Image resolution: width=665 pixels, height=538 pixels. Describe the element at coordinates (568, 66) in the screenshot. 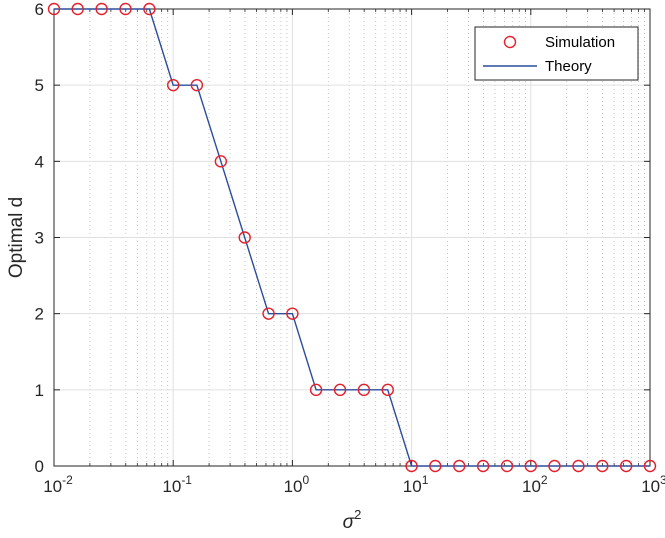

I see `legend-theory-label: Theory` at that location.